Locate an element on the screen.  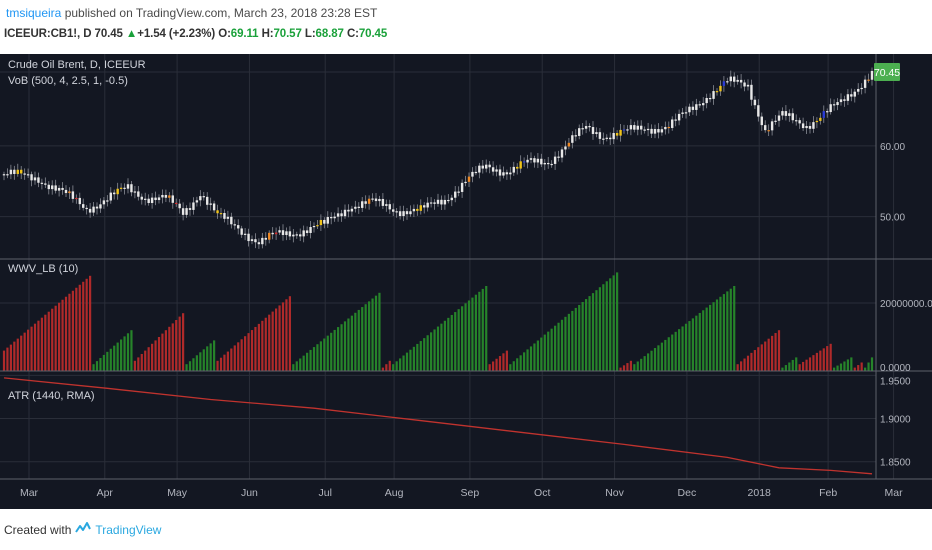
wwv-tick-label: 0.0000 is located at coordinates (895, 368).